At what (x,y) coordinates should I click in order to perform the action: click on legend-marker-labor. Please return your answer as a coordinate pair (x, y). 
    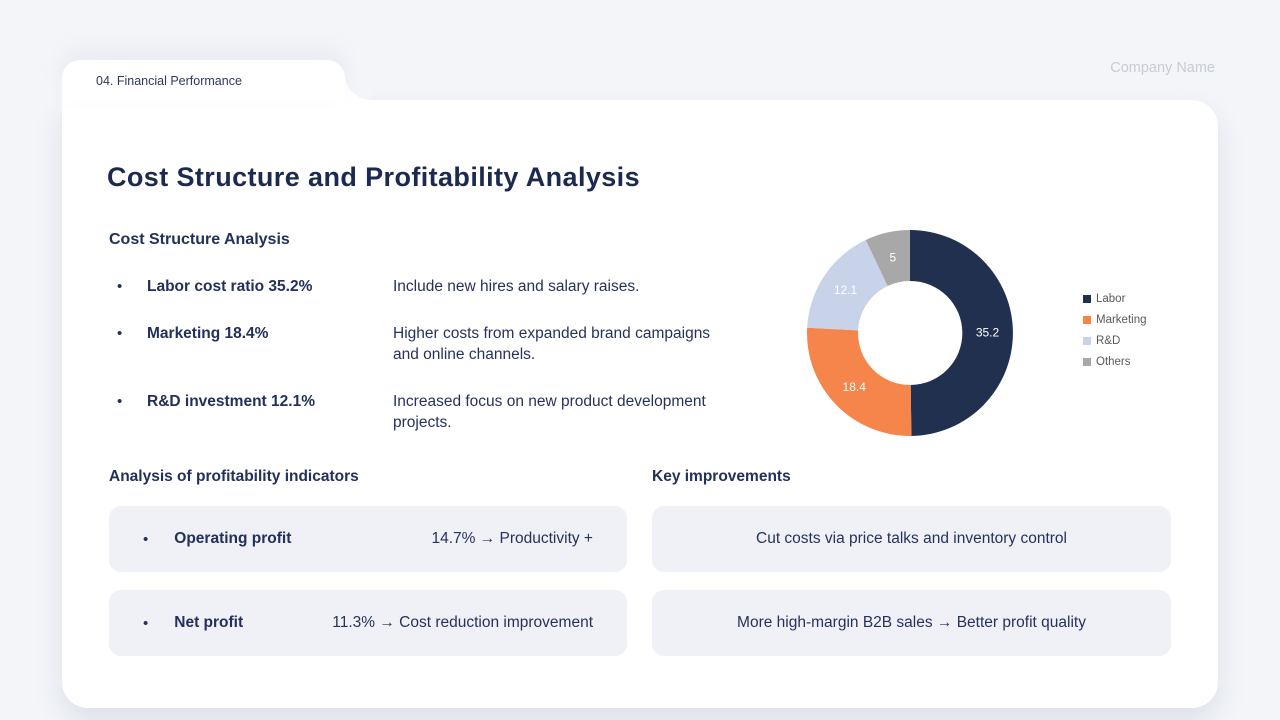
    Looking at the image, I should click on (1087, 299).